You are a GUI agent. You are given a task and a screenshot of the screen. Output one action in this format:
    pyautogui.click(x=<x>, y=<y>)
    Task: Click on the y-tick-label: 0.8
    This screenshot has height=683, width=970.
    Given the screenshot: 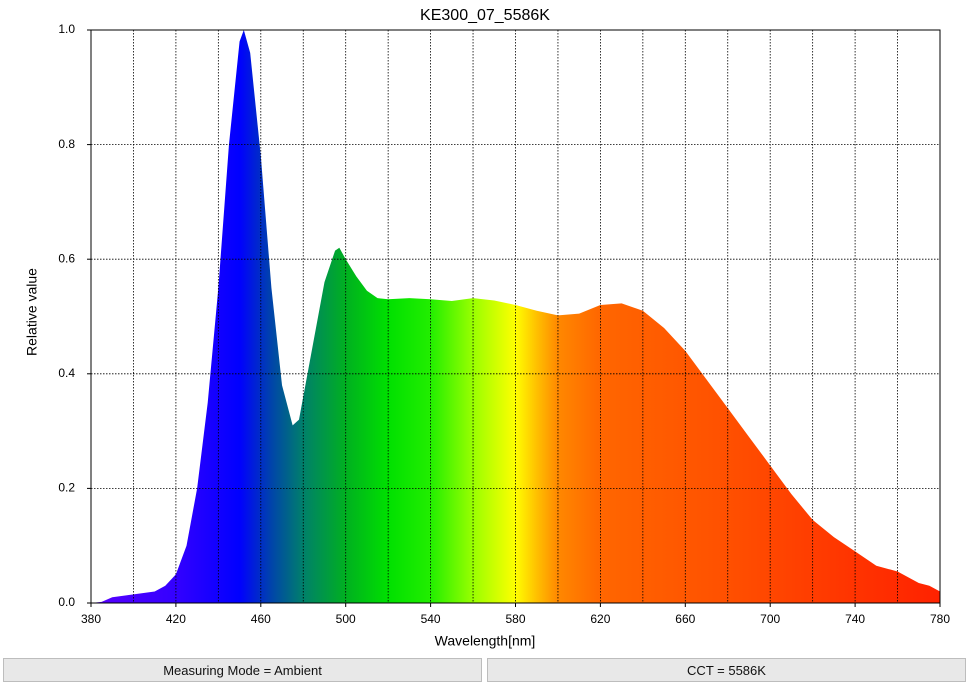 What is the action you would take?
    pyautogui.click(x=66, y=144)
    